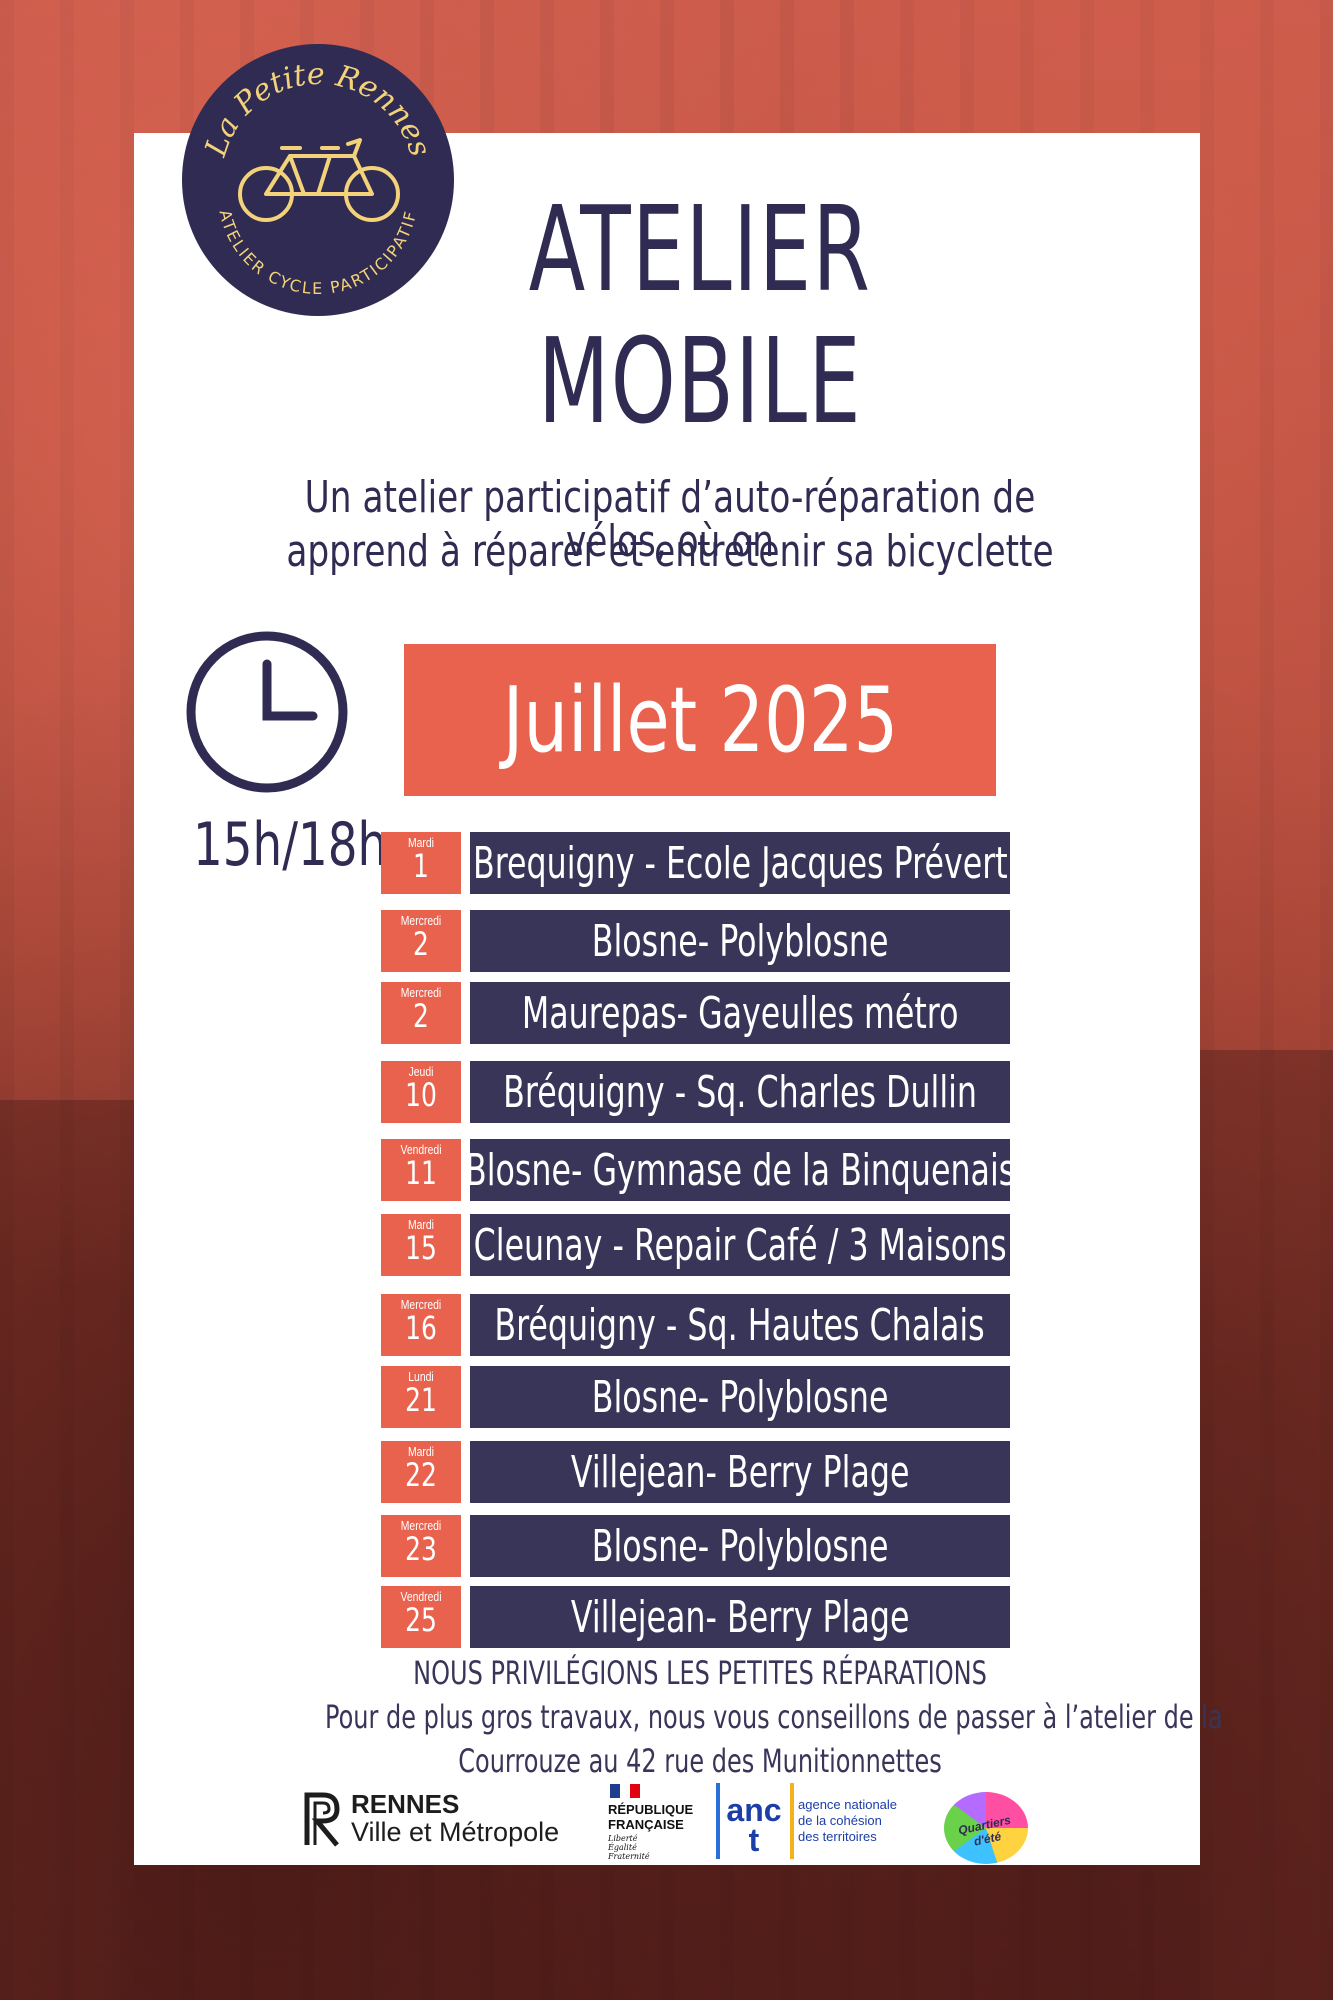  I want to click on event-place-11: Villejean- Berry Plage, so click(740, 1617).